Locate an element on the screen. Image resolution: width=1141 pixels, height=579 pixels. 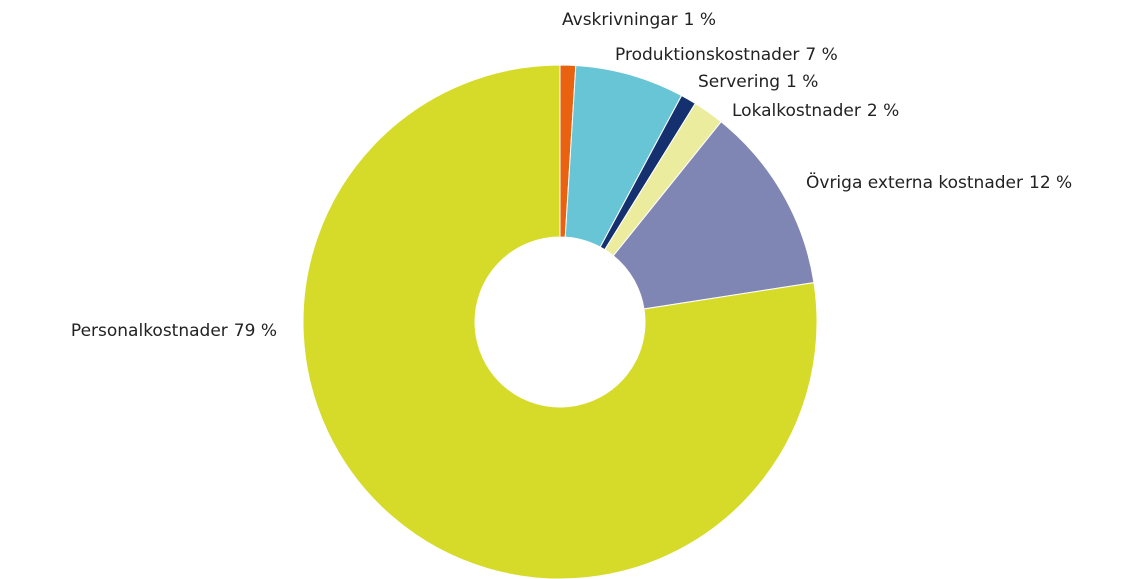
category-label: Avskrivningar is located at coordinates (620, 20).